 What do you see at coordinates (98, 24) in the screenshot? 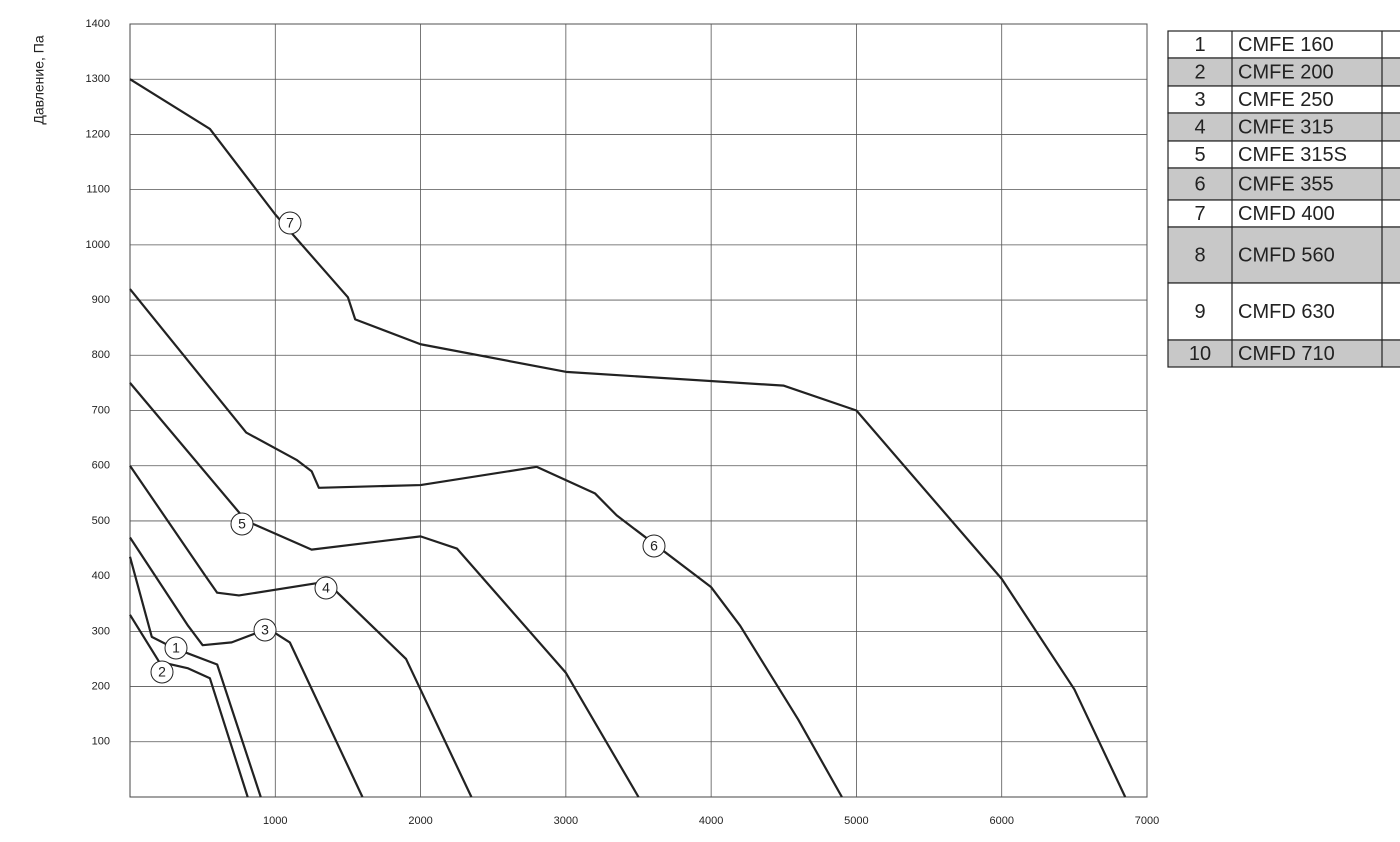
I see `y-tick-label: 1400` at bounding box center [98, 24].